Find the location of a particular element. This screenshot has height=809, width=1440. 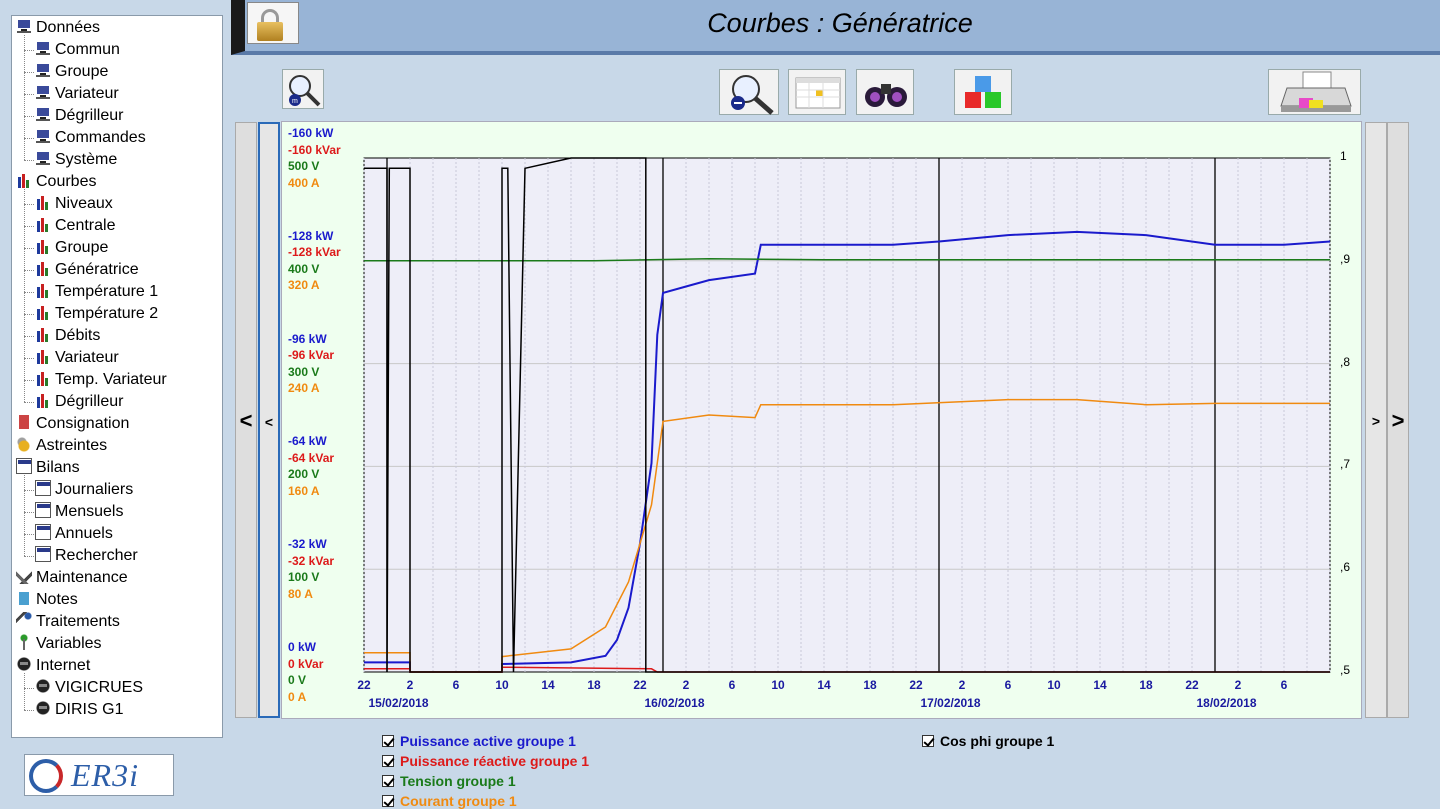

tree-item-rechercher: Rechercher is located at coordinates (86, 556).